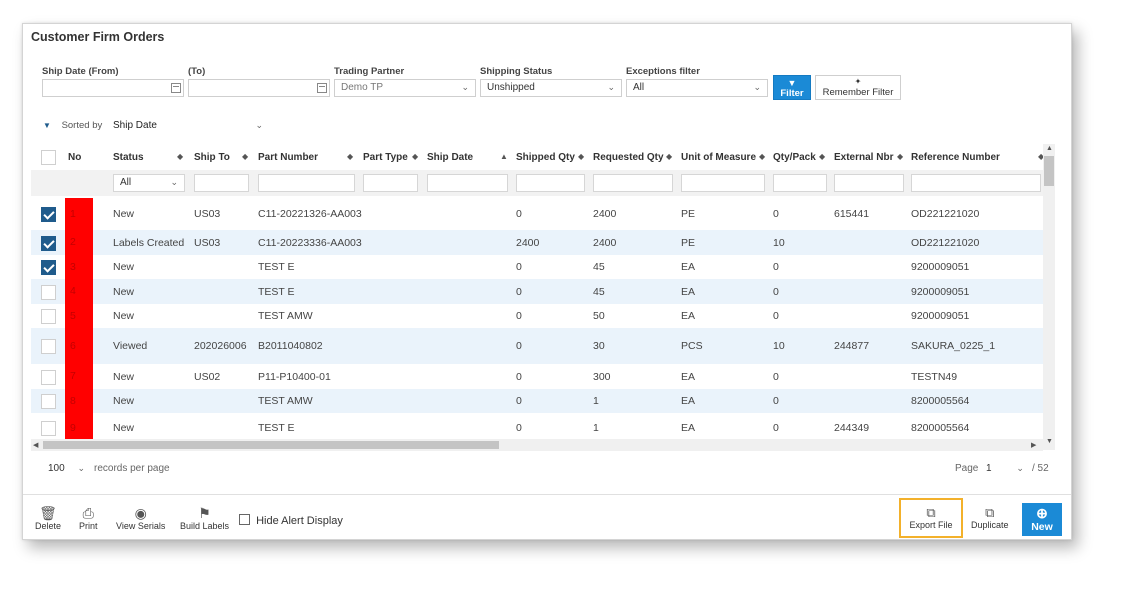  What do you see at coordinates (543, 401) in the screenshot?
I see `table-row: 8 New TEST AMW 0 1 EA 0 8200005564` at bounding box center [543, 401].